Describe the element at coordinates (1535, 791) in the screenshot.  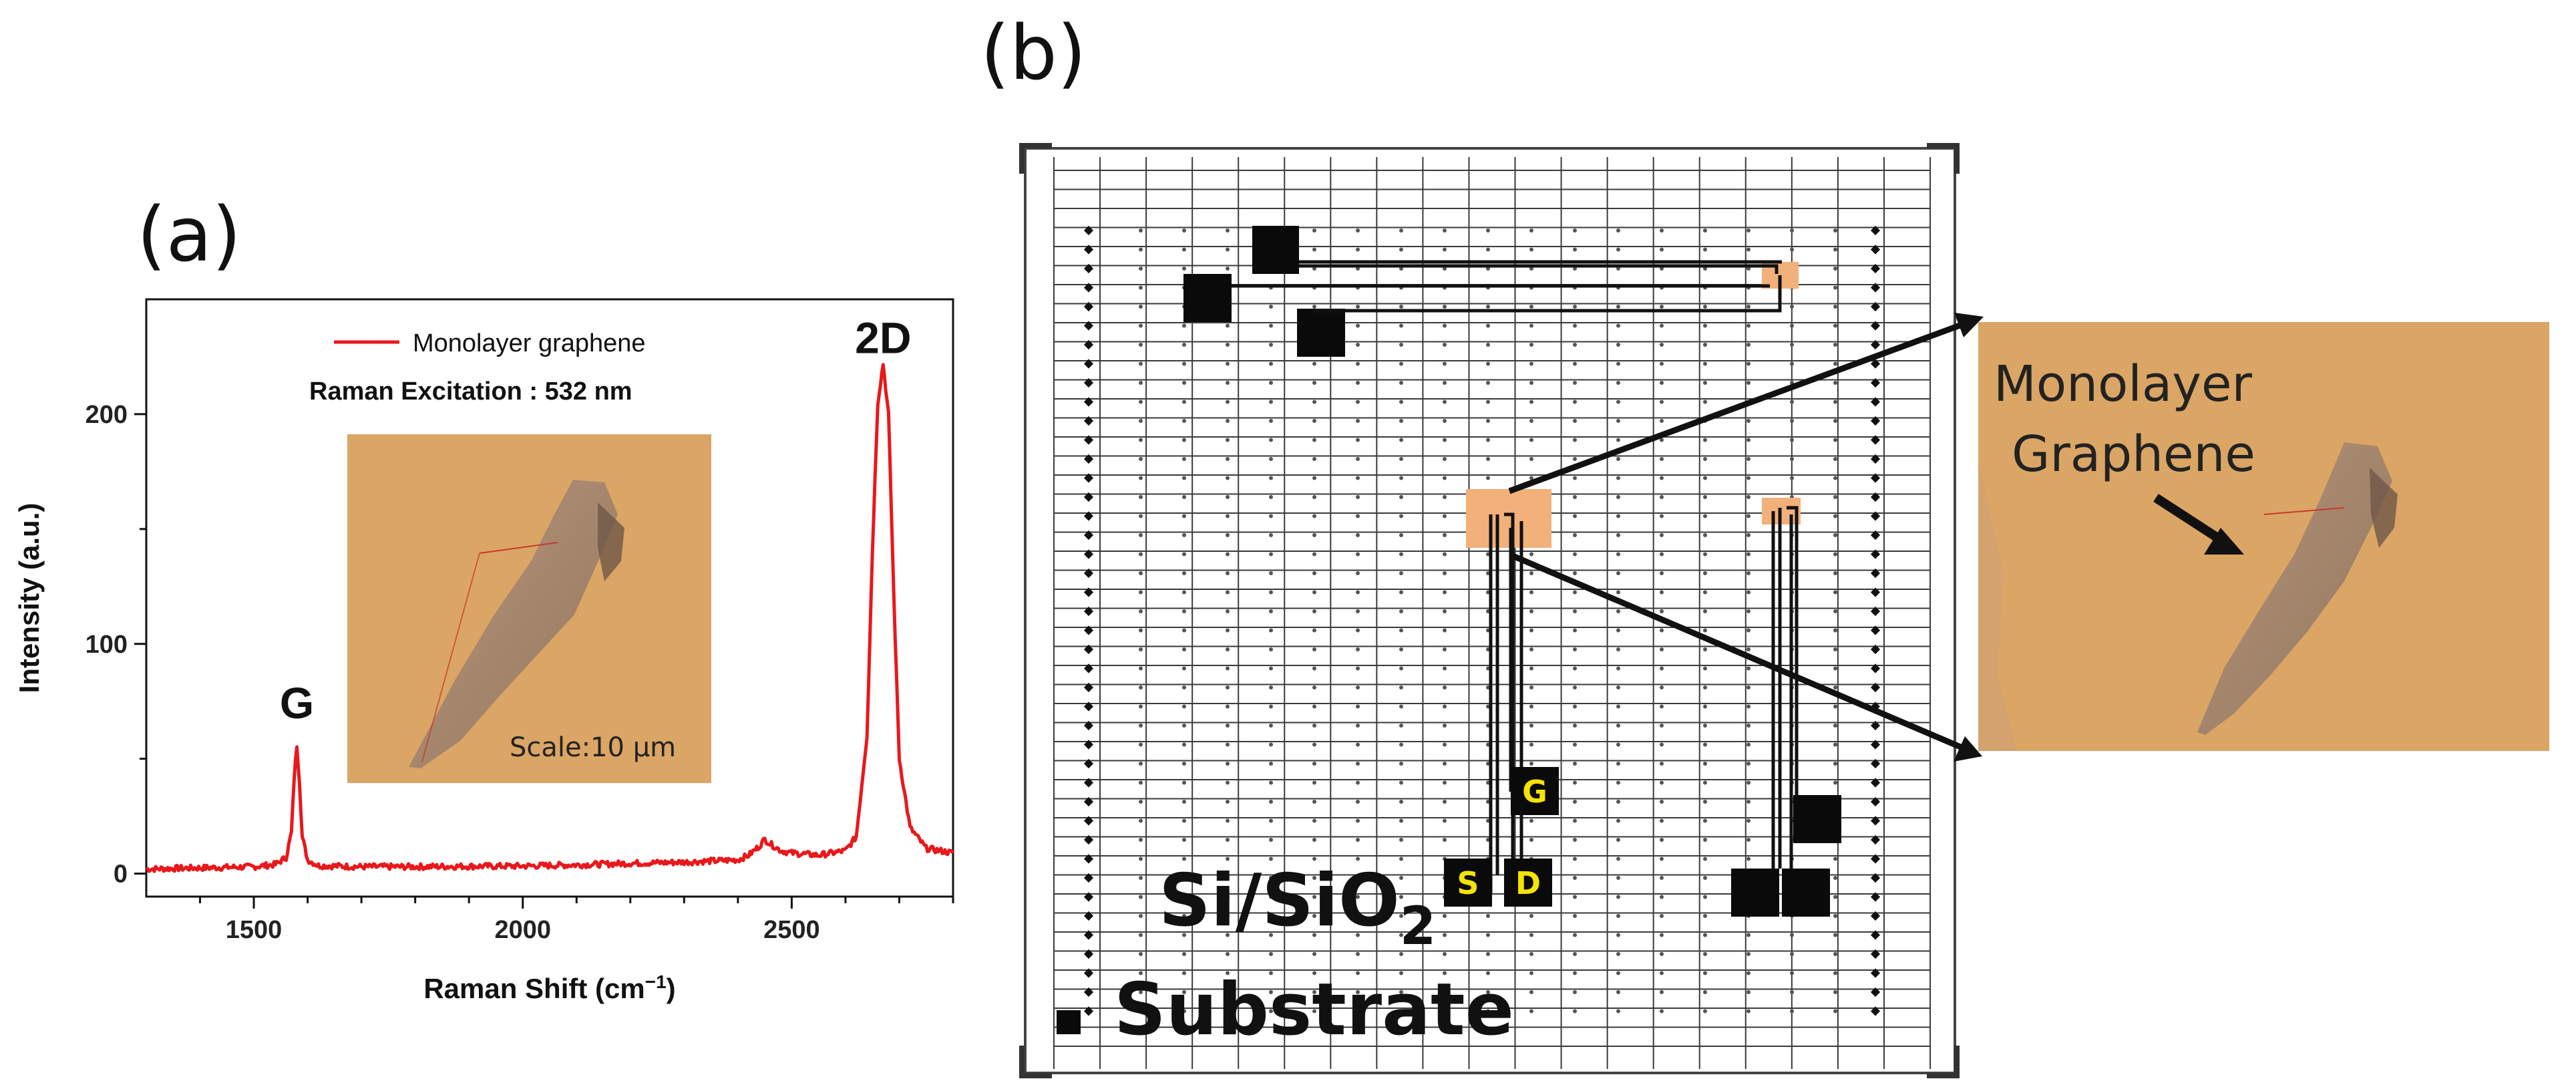
I see `gate-pad` at that location.